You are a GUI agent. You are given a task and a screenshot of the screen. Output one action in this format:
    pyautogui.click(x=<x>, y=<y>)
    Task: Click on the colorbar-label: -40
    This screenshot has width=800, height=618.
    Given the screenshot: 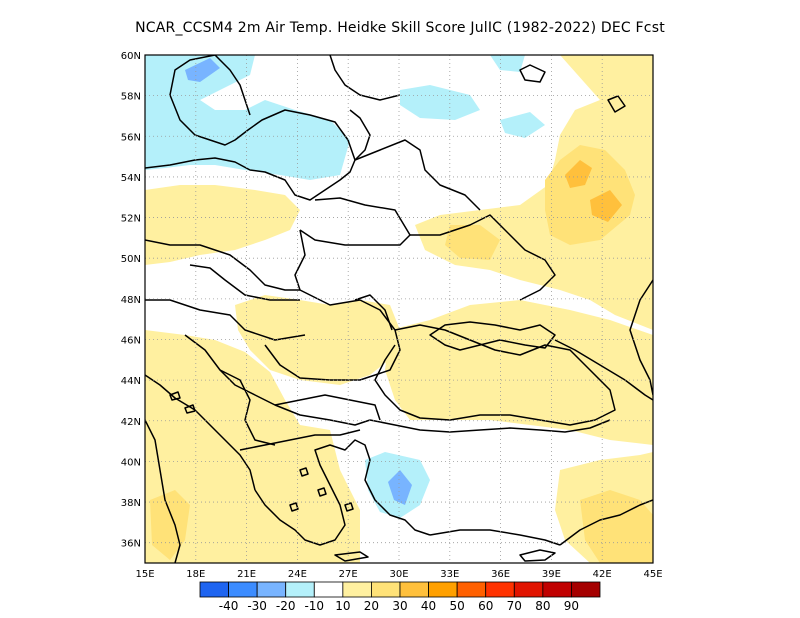 What is the action you would take?
    pyautogui.click(x=229, y=606)
    